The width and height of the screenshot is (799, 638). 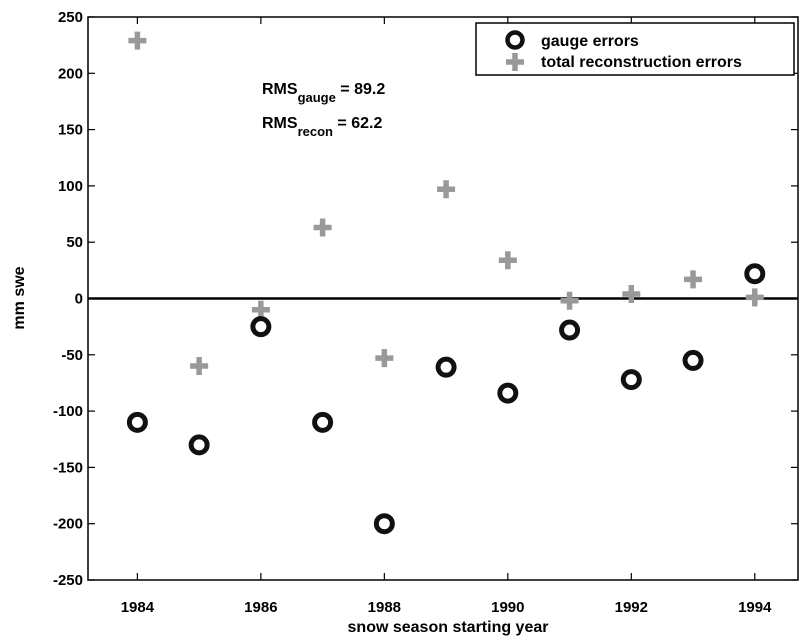 What do you see at coordinates (317, 97) in the screenshot?
I see `annotation-rms-gauge-sub: gauge` at bounding box center [317, 97].